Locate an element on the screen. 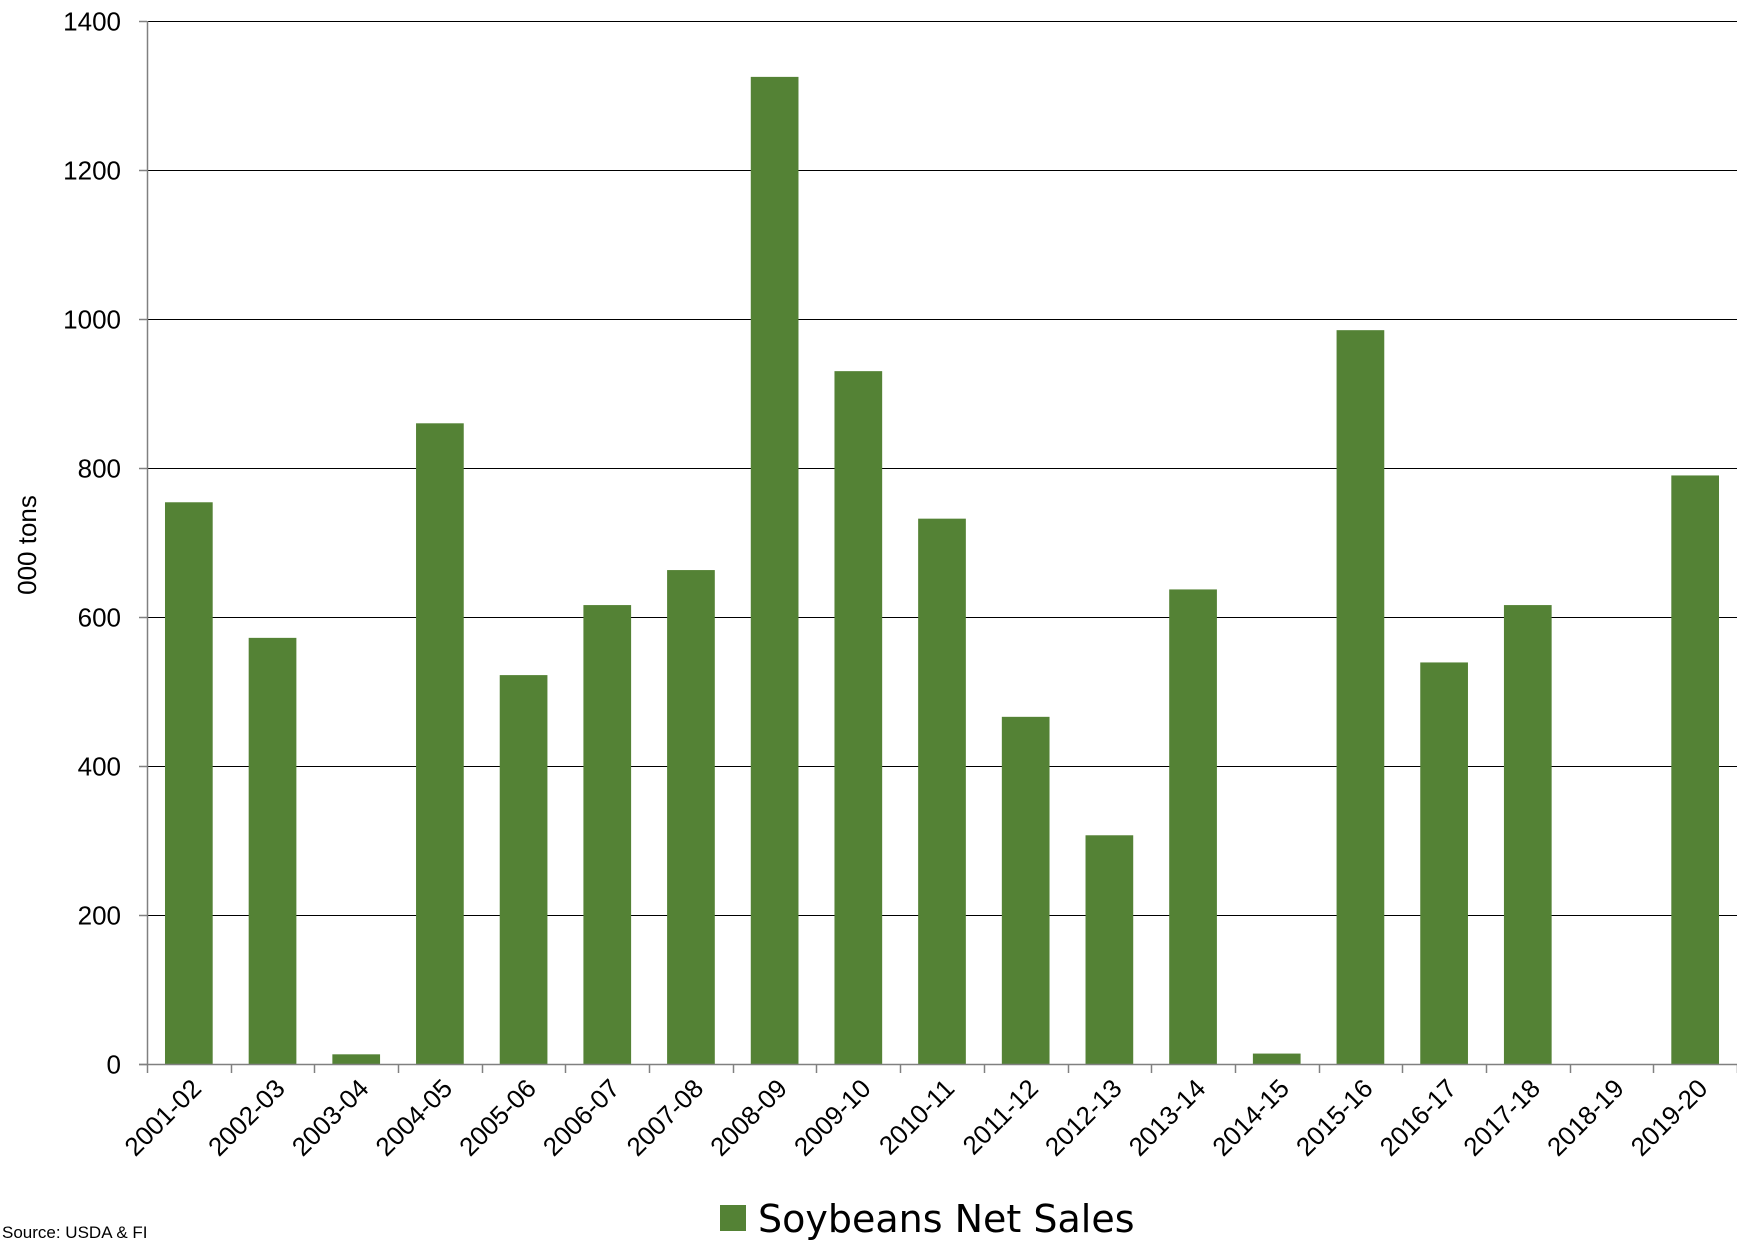 The width and height of the screenshot is (1737, 1243). x-tick-label: 2014-15 is located at coordinates (1250, 1117).